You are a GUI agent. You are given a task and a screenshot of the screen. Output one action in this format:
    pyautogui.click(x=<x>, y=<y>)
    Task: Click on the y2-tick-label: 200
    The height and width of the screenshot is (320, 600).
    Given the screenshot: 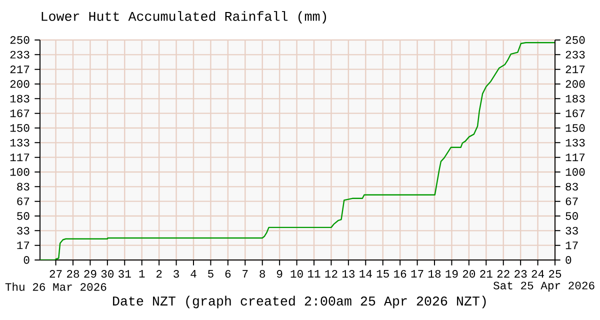 What is the action you would take?
    pyautogui.click(x=575, y=84)
    